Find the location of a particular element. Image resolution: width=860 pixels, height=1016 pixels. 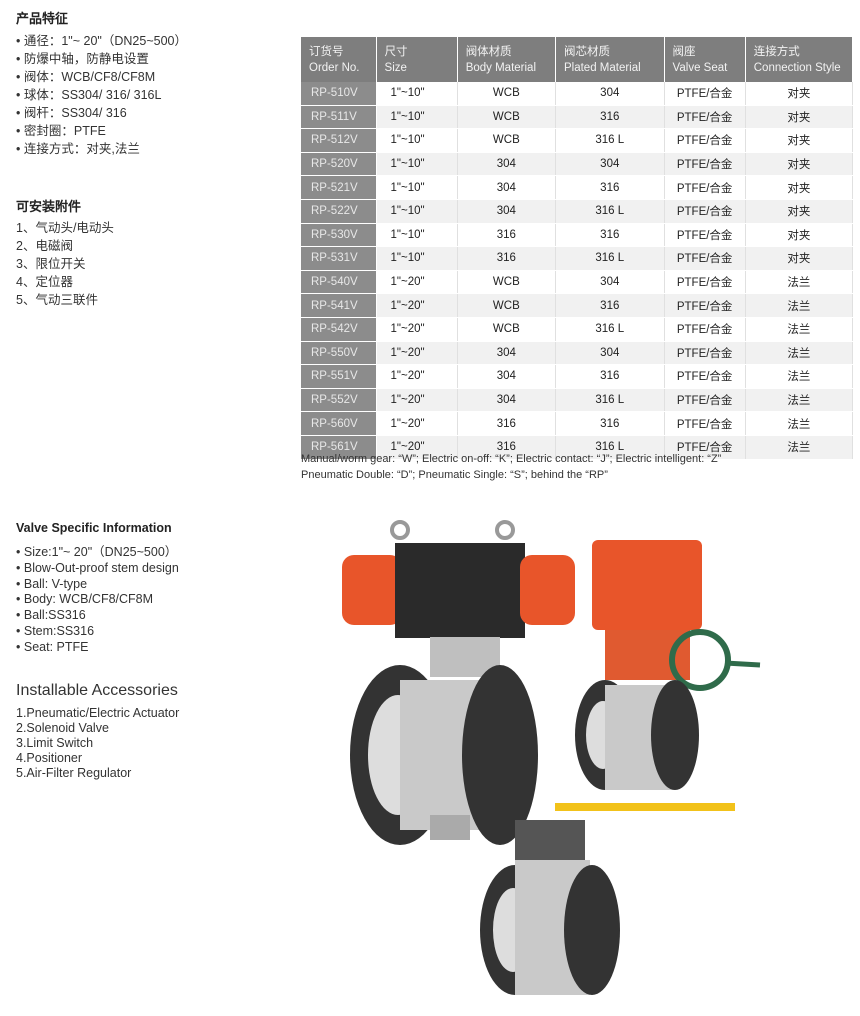

table-row: RP-511V 1"~10" WCB 316 PTFE/合金 对夹 is located at coordinates (577, 117).